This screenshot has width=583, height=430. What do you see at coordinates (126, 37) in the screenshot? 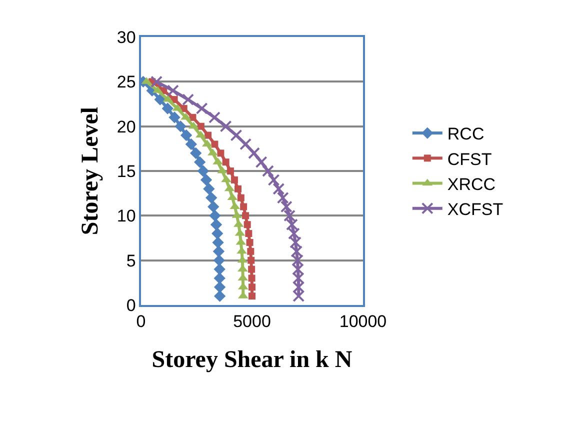
I see `y-tick-label: 30` at bounding box center [126, 37].